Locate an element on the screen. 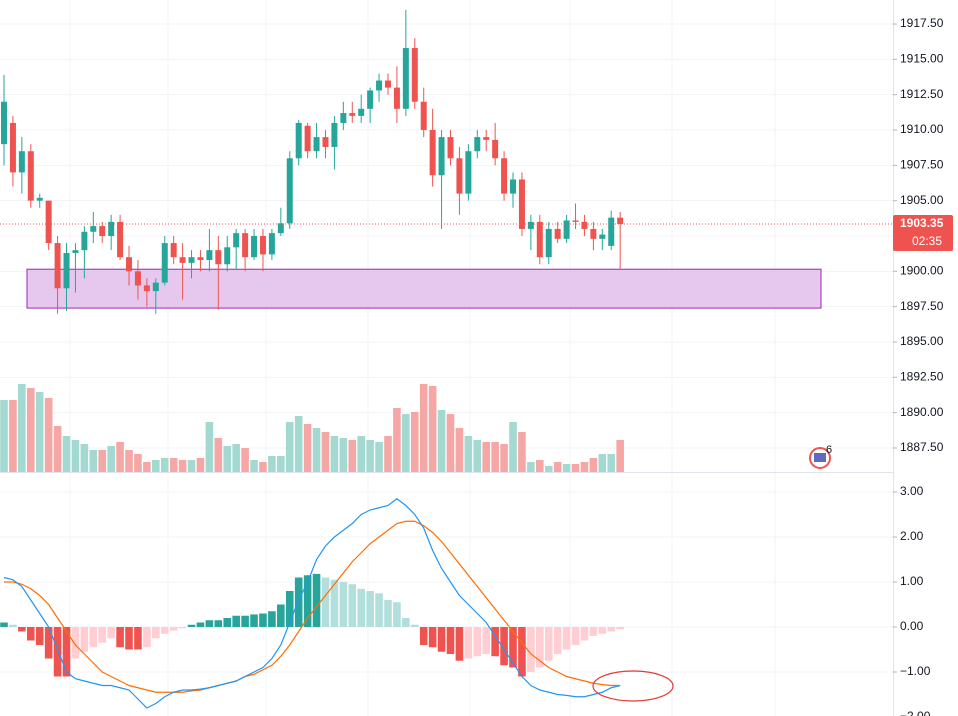 The width and height of the screenshot is (958, 716). y-tick-label: 3.00 is located at coordinates (912, 491).